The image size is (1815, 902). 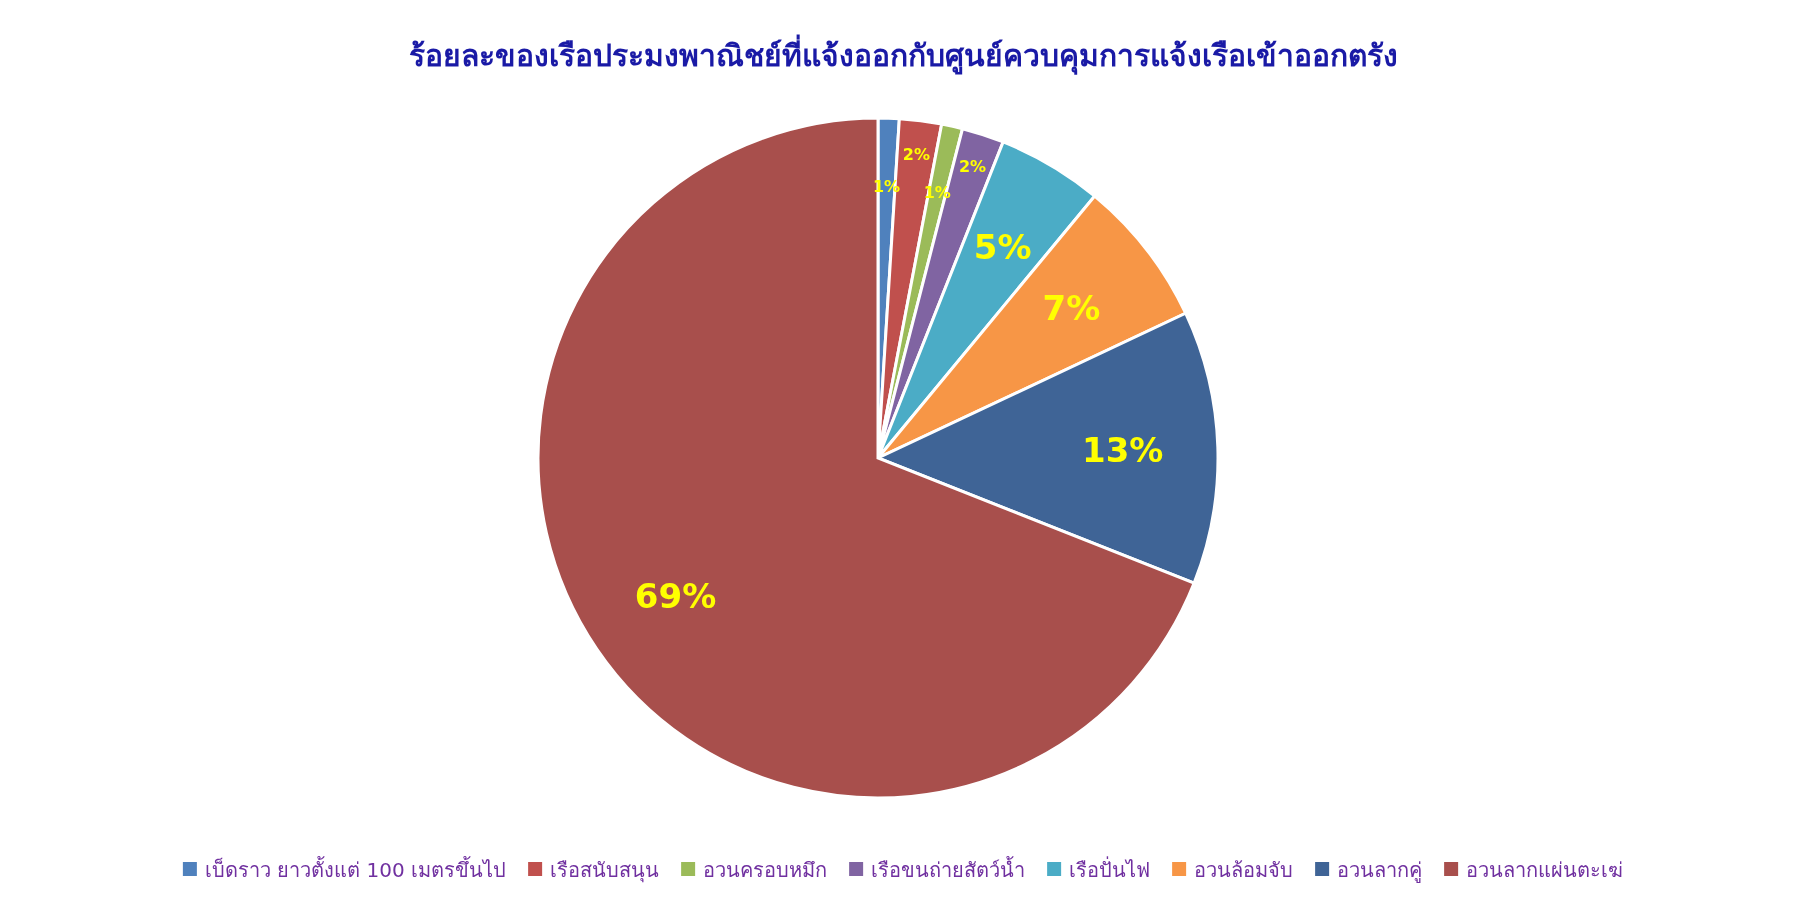 I want to click on legend-label: อวนครอบหมึก, so click(x=765, y=870).